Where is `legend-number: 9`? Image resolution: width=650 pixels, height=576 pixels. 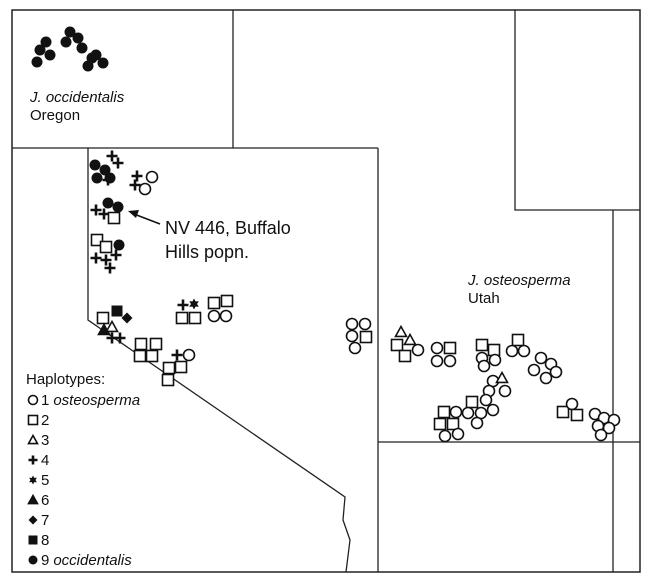
legend-number: 9 is located at coordinates (45, 560).